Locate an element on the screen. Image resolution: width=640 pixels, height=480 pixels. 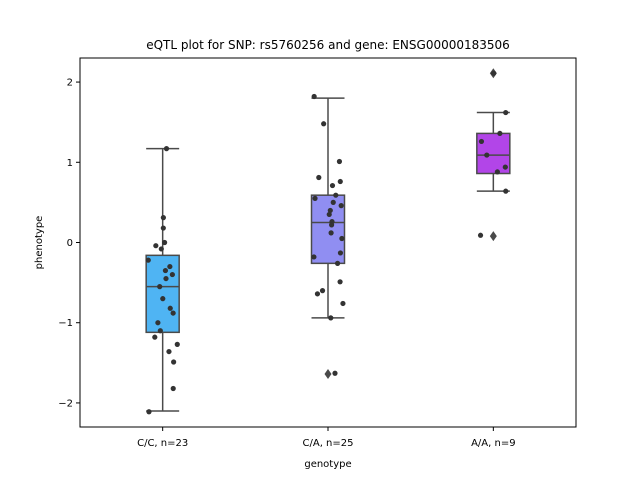
y-tick-label-5: 2 is located at coordinates (70, 83).